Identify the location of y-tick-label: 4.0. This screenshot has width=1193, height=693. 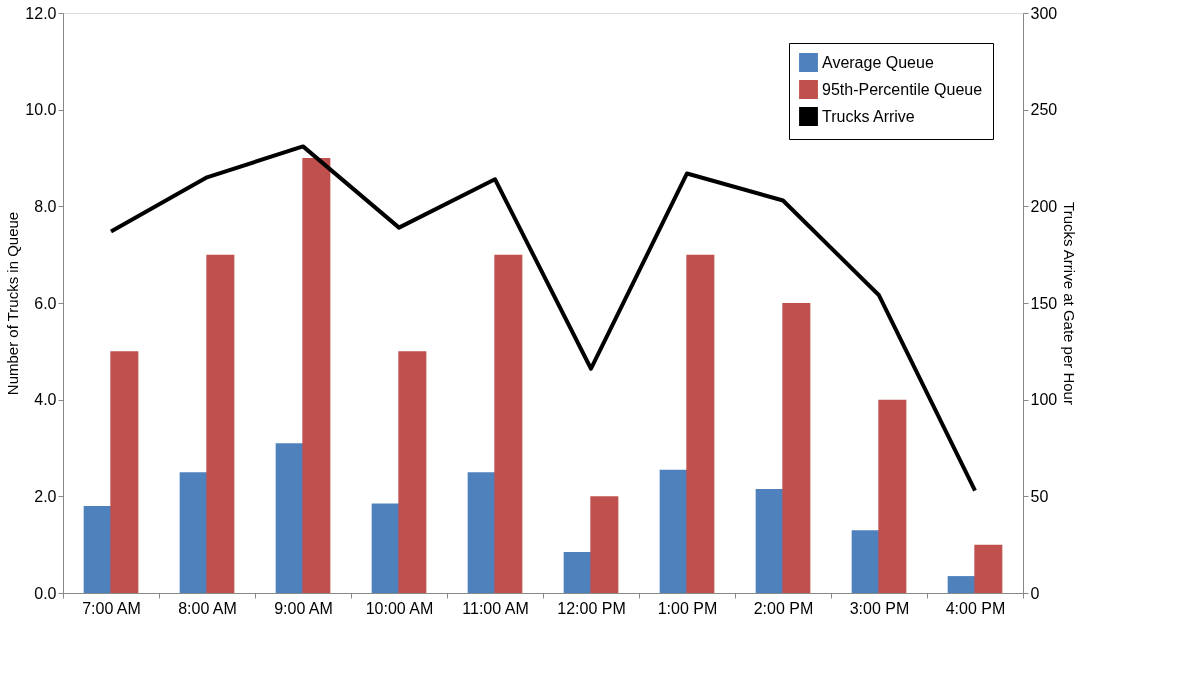
(45, 400).